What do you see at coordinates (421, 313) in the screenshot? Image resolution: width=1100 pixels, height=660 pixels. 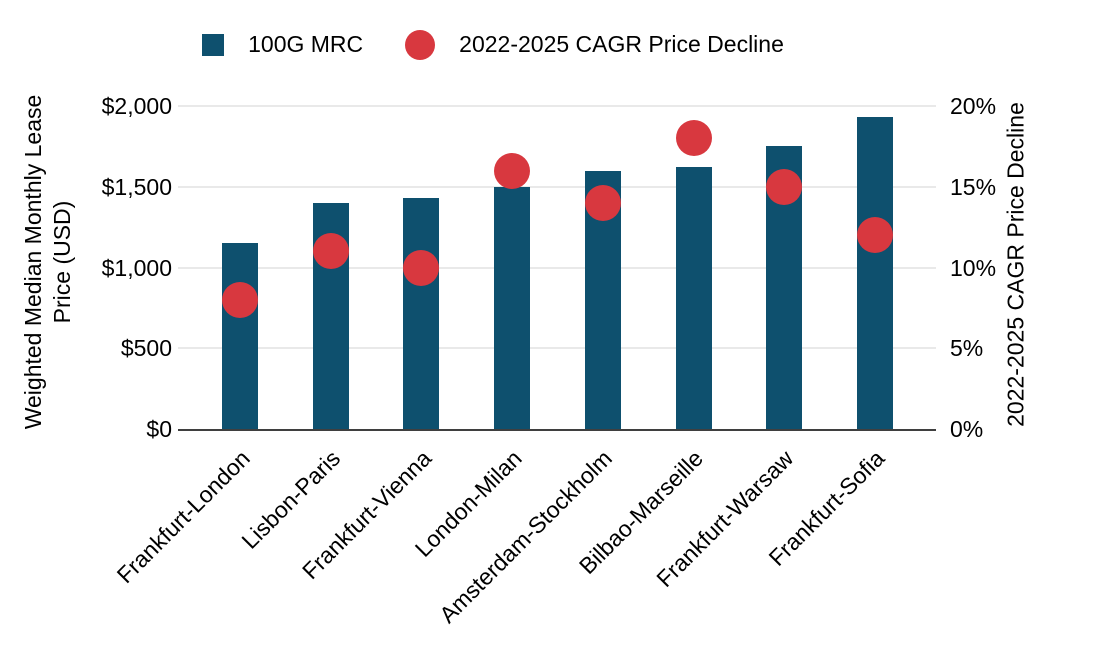 I see `bar-frankfurt-vienna` at bounding box center [421, 313].